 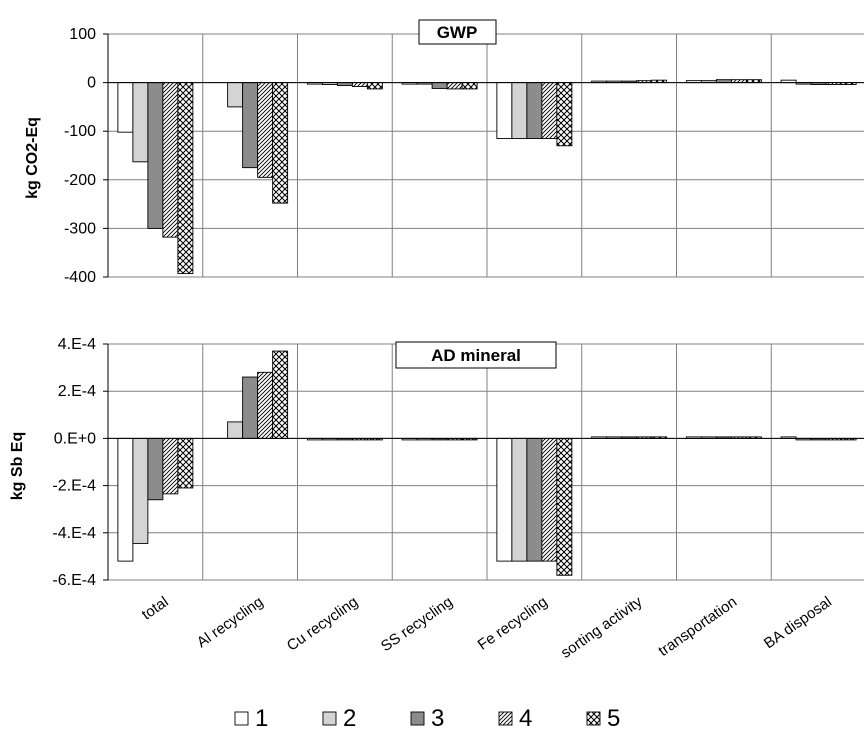 What do you see at coordinates (82, 34) in the screenshot?
I see `y-tick-label: 100` at bounding box center [82, 34].